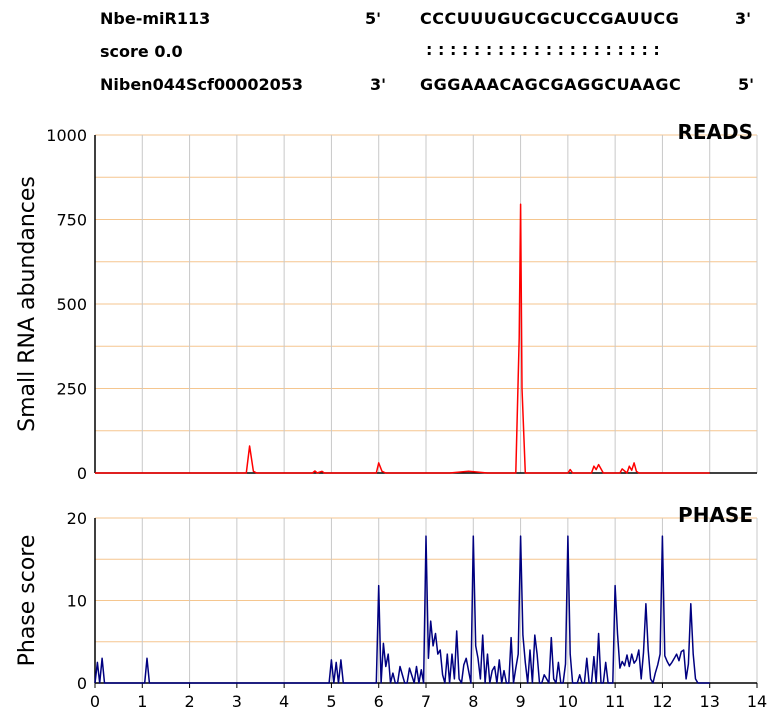  Describe the element at coordinates (715, 132) in the screenshot. I see `reads-title: READS` at that location.